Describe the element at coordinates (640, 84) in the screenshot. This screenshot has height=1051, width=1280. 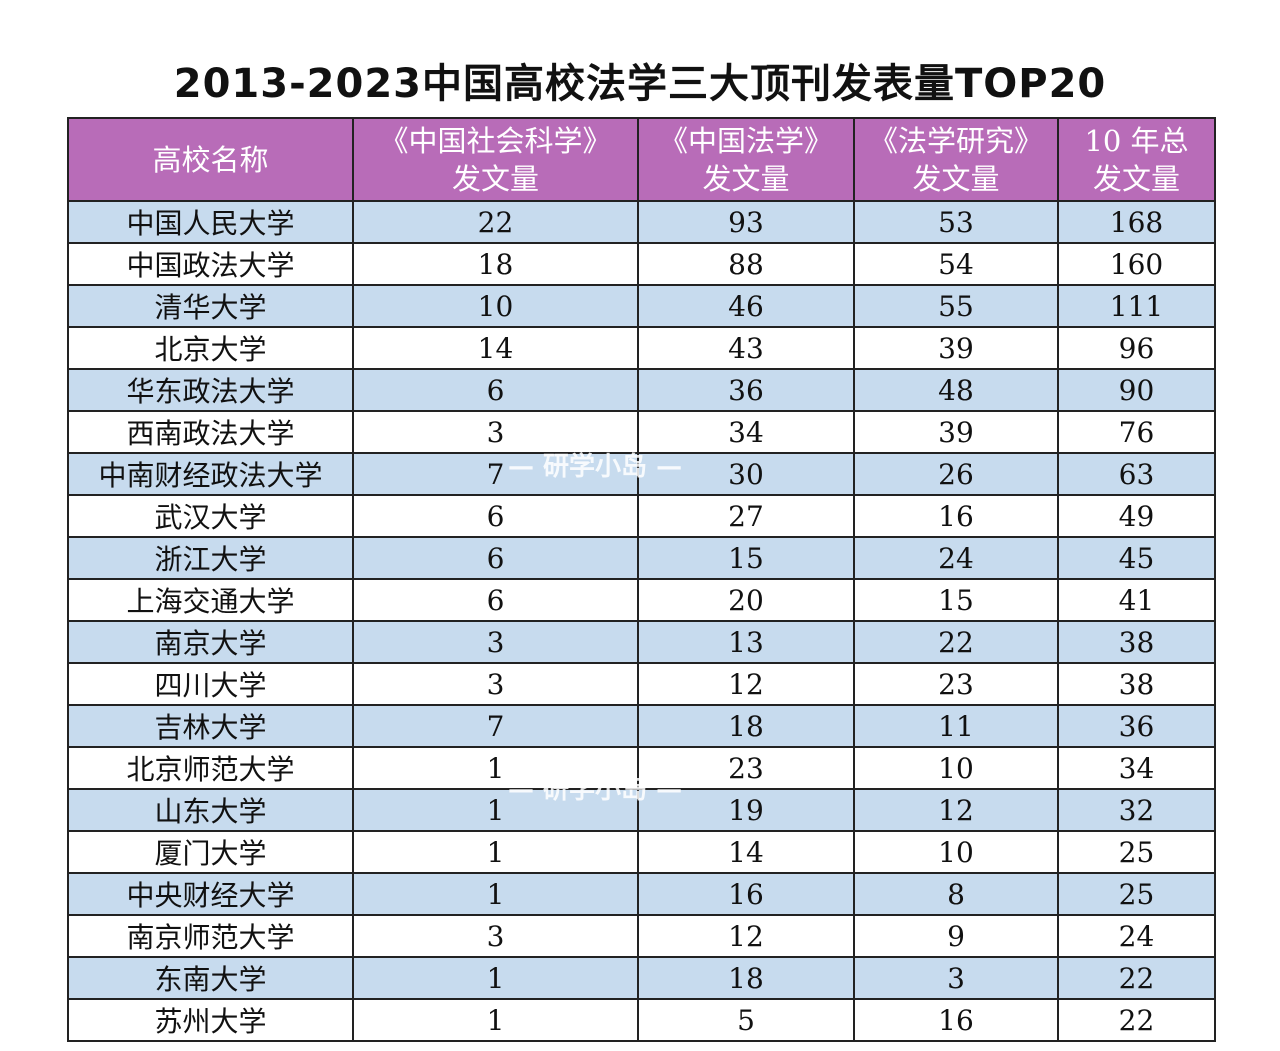
I see `page-title: 2013-2023中国高校法学三大顶刊发表量TOP20` at that location.